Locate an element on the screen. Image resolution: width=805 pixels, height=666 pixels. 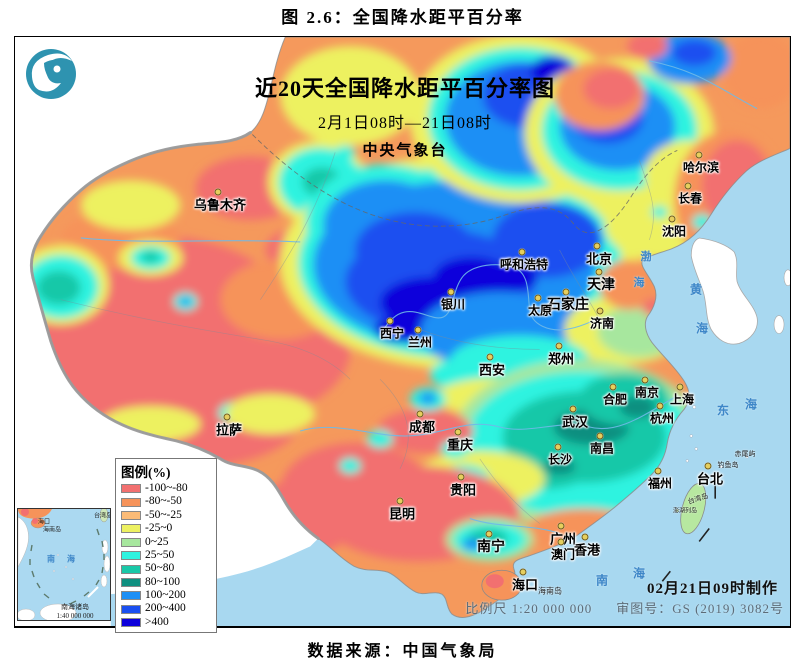
cma-logo is located at coordinates (51, 74).